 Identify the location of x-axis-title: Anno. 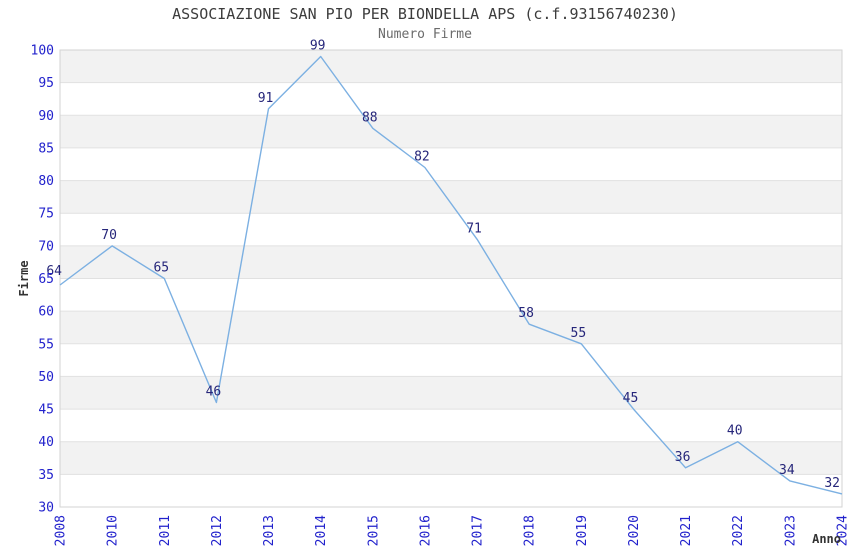
(826, 539).